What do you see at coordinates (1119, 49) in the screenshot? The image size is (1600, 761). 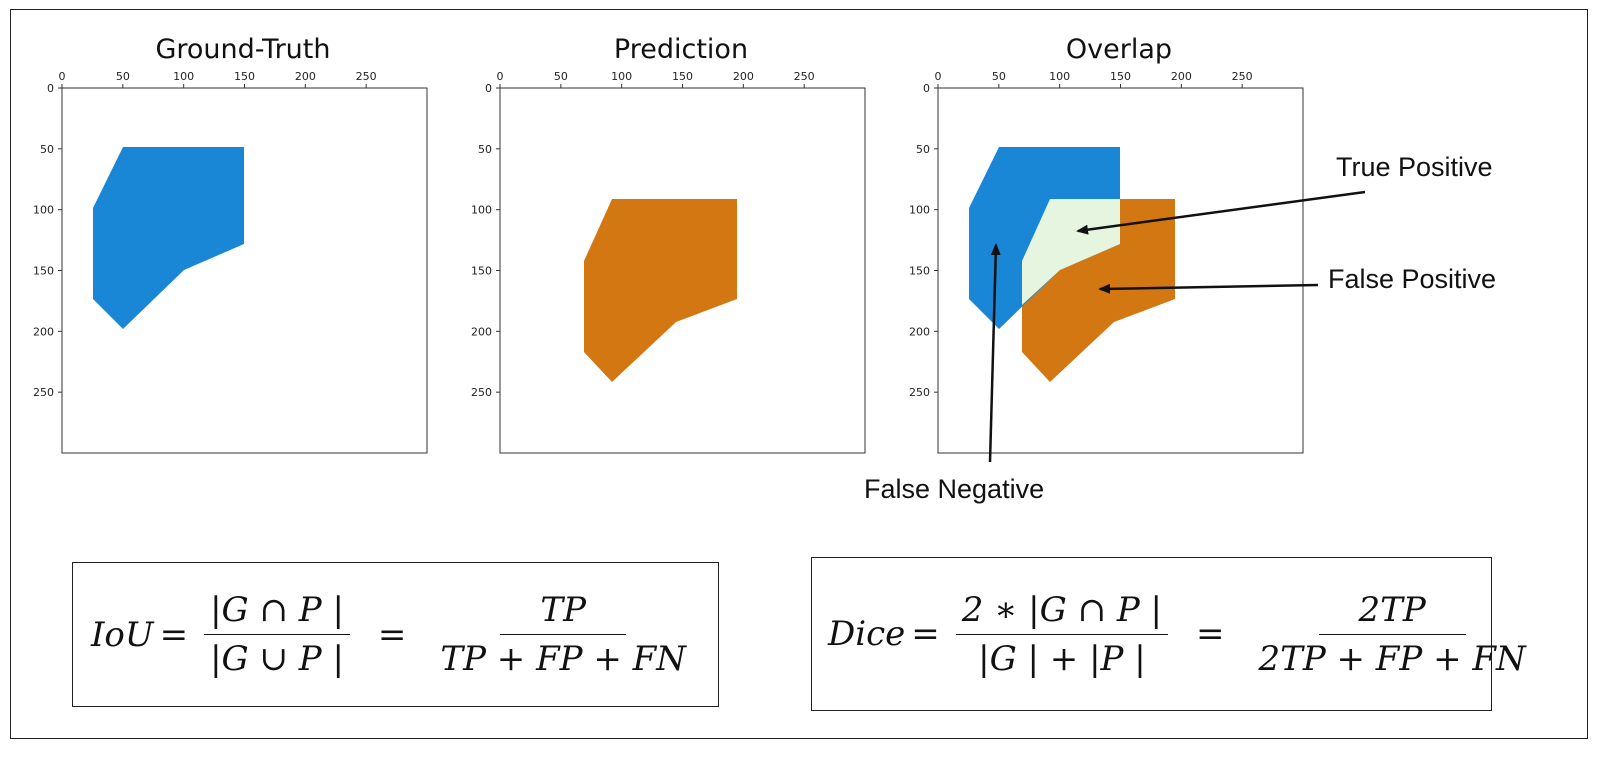 I see `panel-title: Overlap` at bounding box center [1119, 49].